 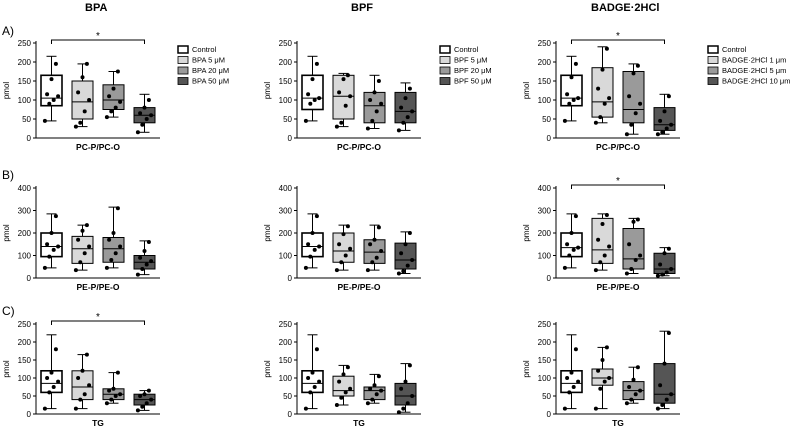 I want to click on p00-y-tick-label: 50, so click(x=26, y=119).